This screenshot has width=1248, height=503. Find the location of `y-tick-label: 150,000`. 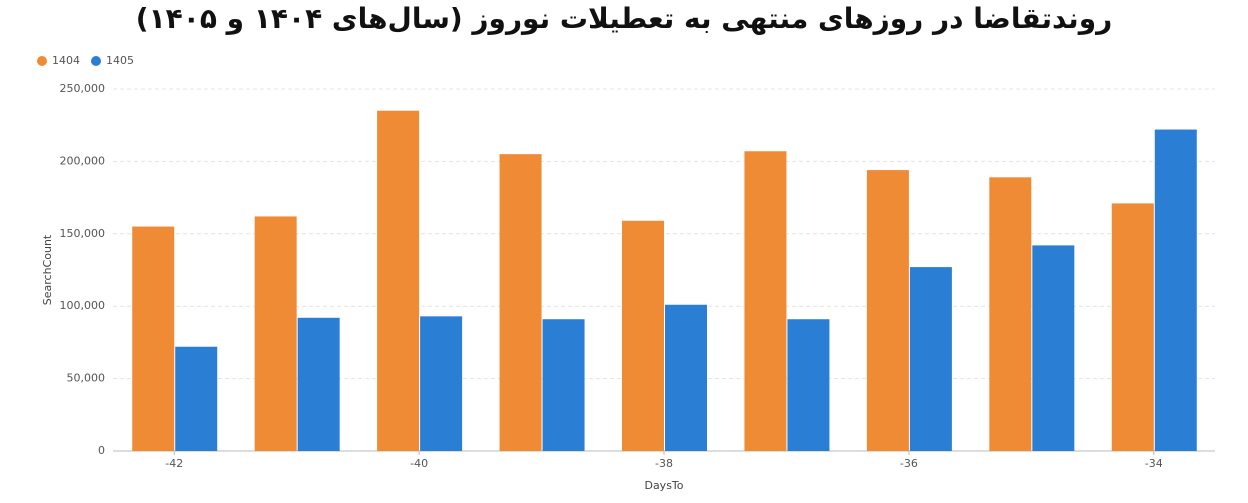

y-tick-label: 150,000 is located at coordinates (83, 233).